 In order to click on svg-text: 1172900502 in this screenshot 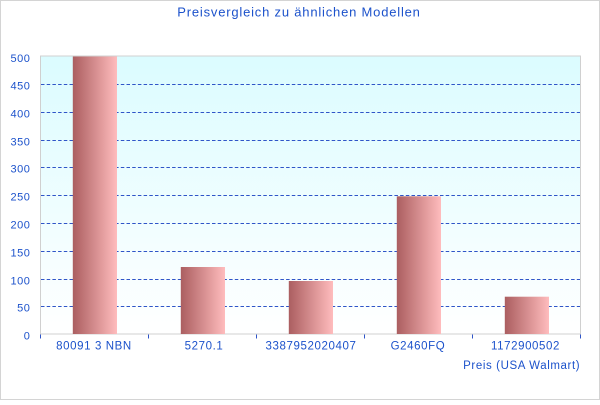, I will do `click(525, 347)`.